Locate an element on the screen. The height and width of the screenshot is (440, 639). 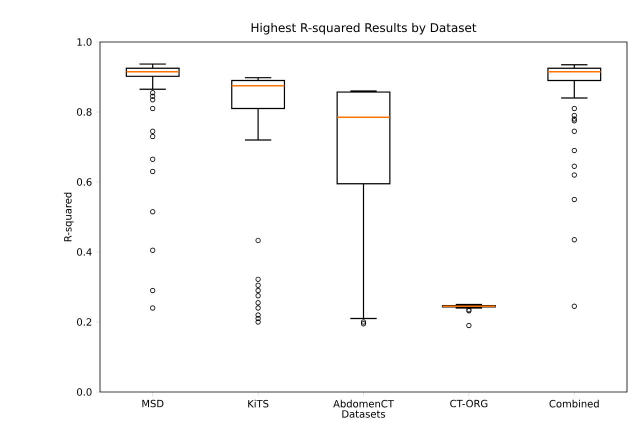
y-tick-label: 0.8 is located at coordinates (84, 112).